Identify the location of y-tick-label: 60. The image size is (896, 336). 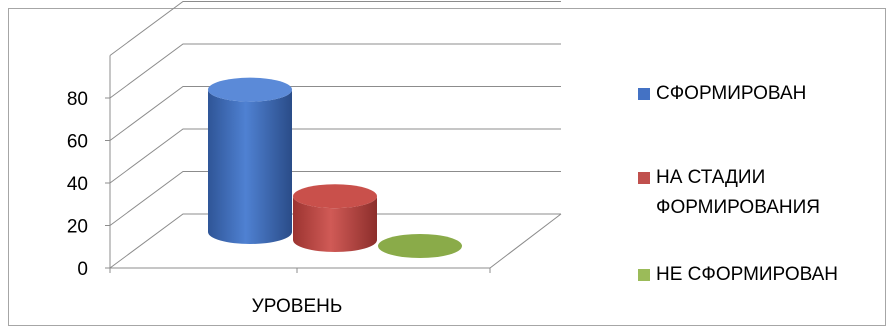
(77, 142).